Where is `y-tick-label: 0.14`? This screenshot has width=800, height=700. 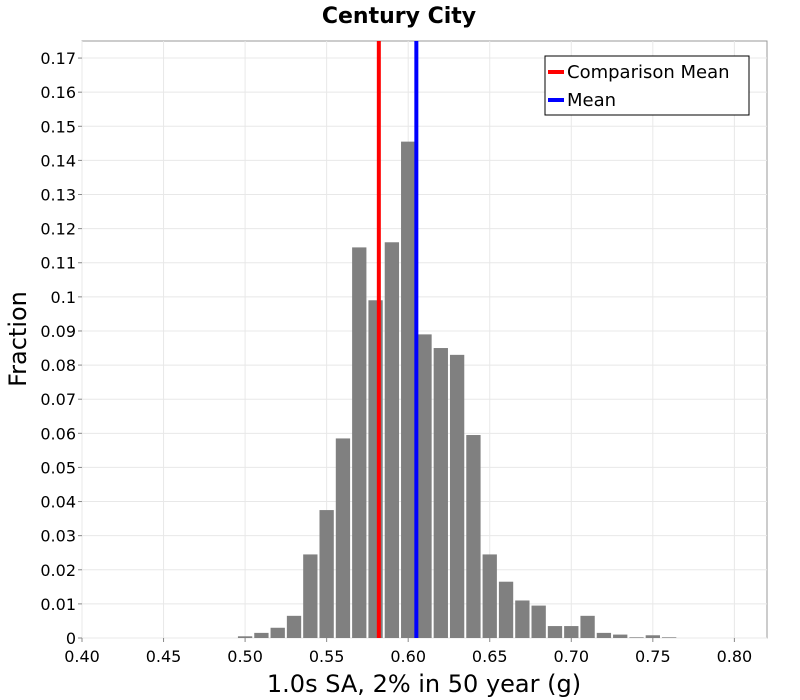
y-tick-label: 0.14 is located at coordinates (58, 160).